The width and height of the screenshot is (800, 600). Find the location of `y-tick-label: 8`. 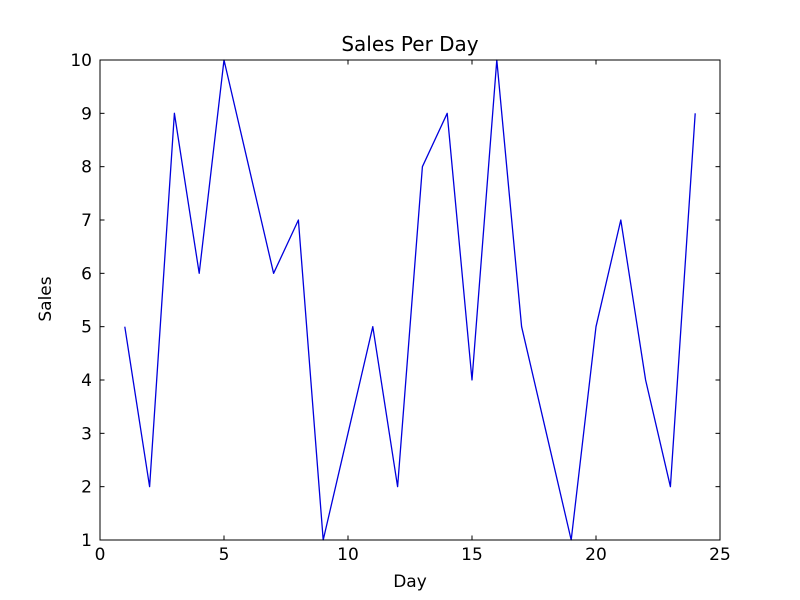

y-tick-label: 8 is located at coordinates (86, 168).